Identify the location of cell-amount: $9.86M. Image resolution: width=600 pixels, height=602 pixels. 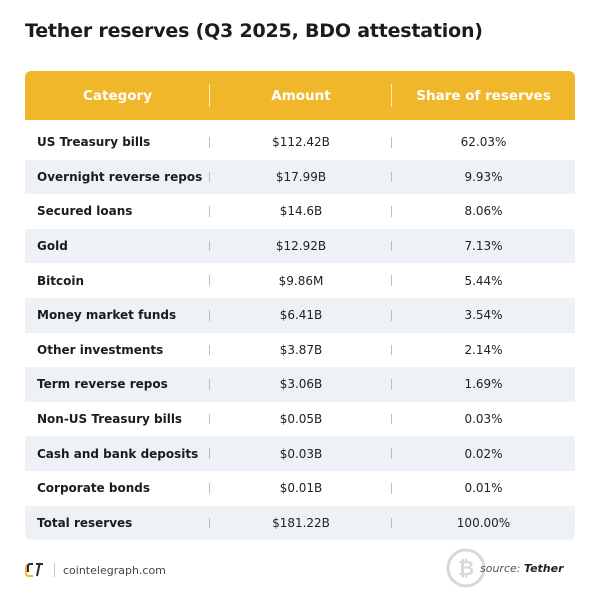
(301, 280).